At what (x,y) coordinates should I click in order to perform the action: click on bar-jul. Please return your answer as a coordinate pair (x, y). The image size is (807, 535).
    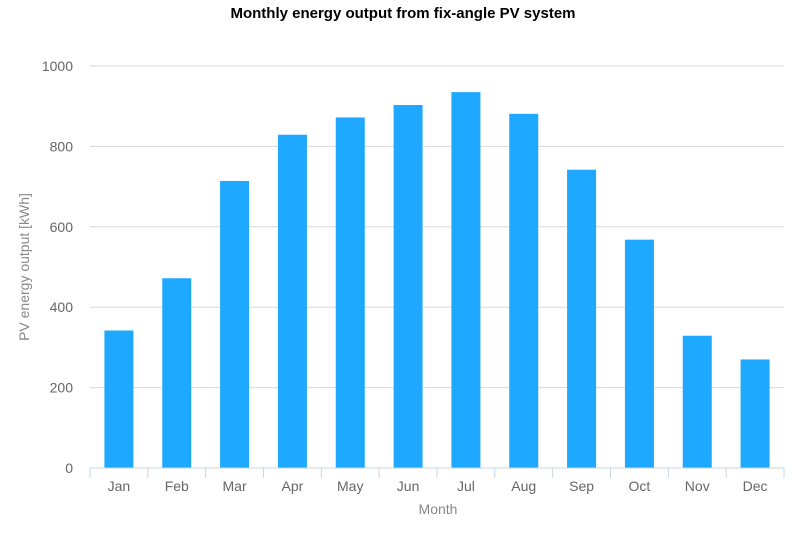
    Looking at the image, I should click on (466, 280).